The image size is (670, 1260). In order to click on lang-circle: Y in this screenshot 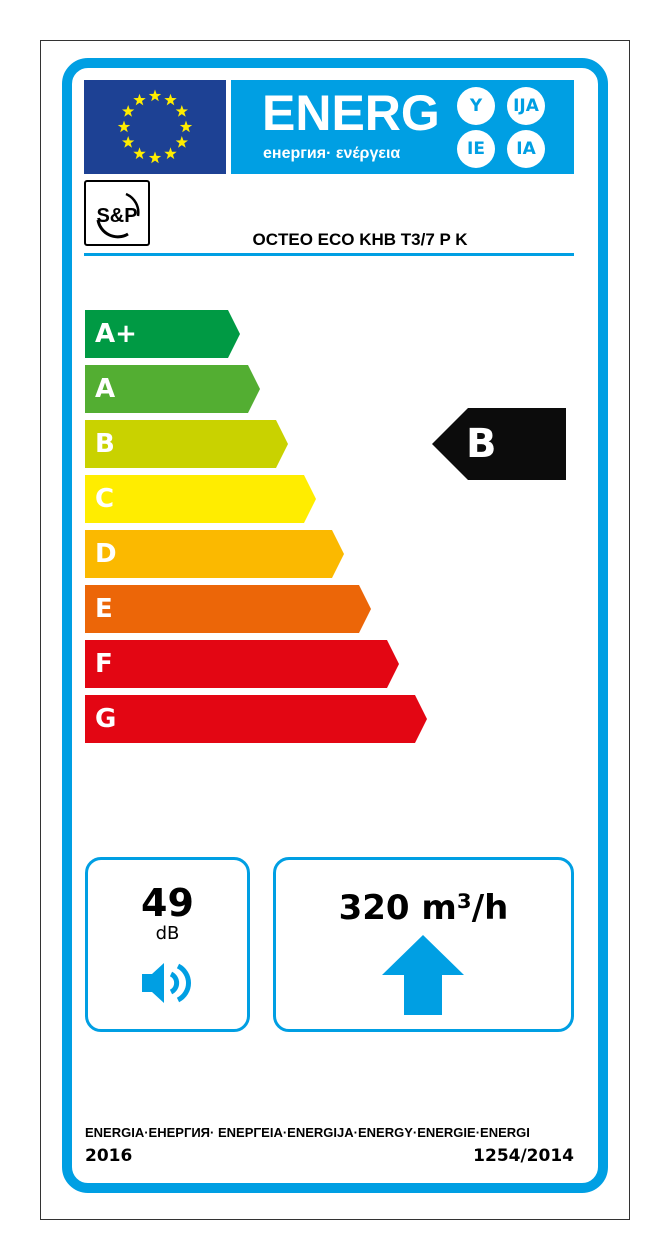, I will do `click(476, 106)`.